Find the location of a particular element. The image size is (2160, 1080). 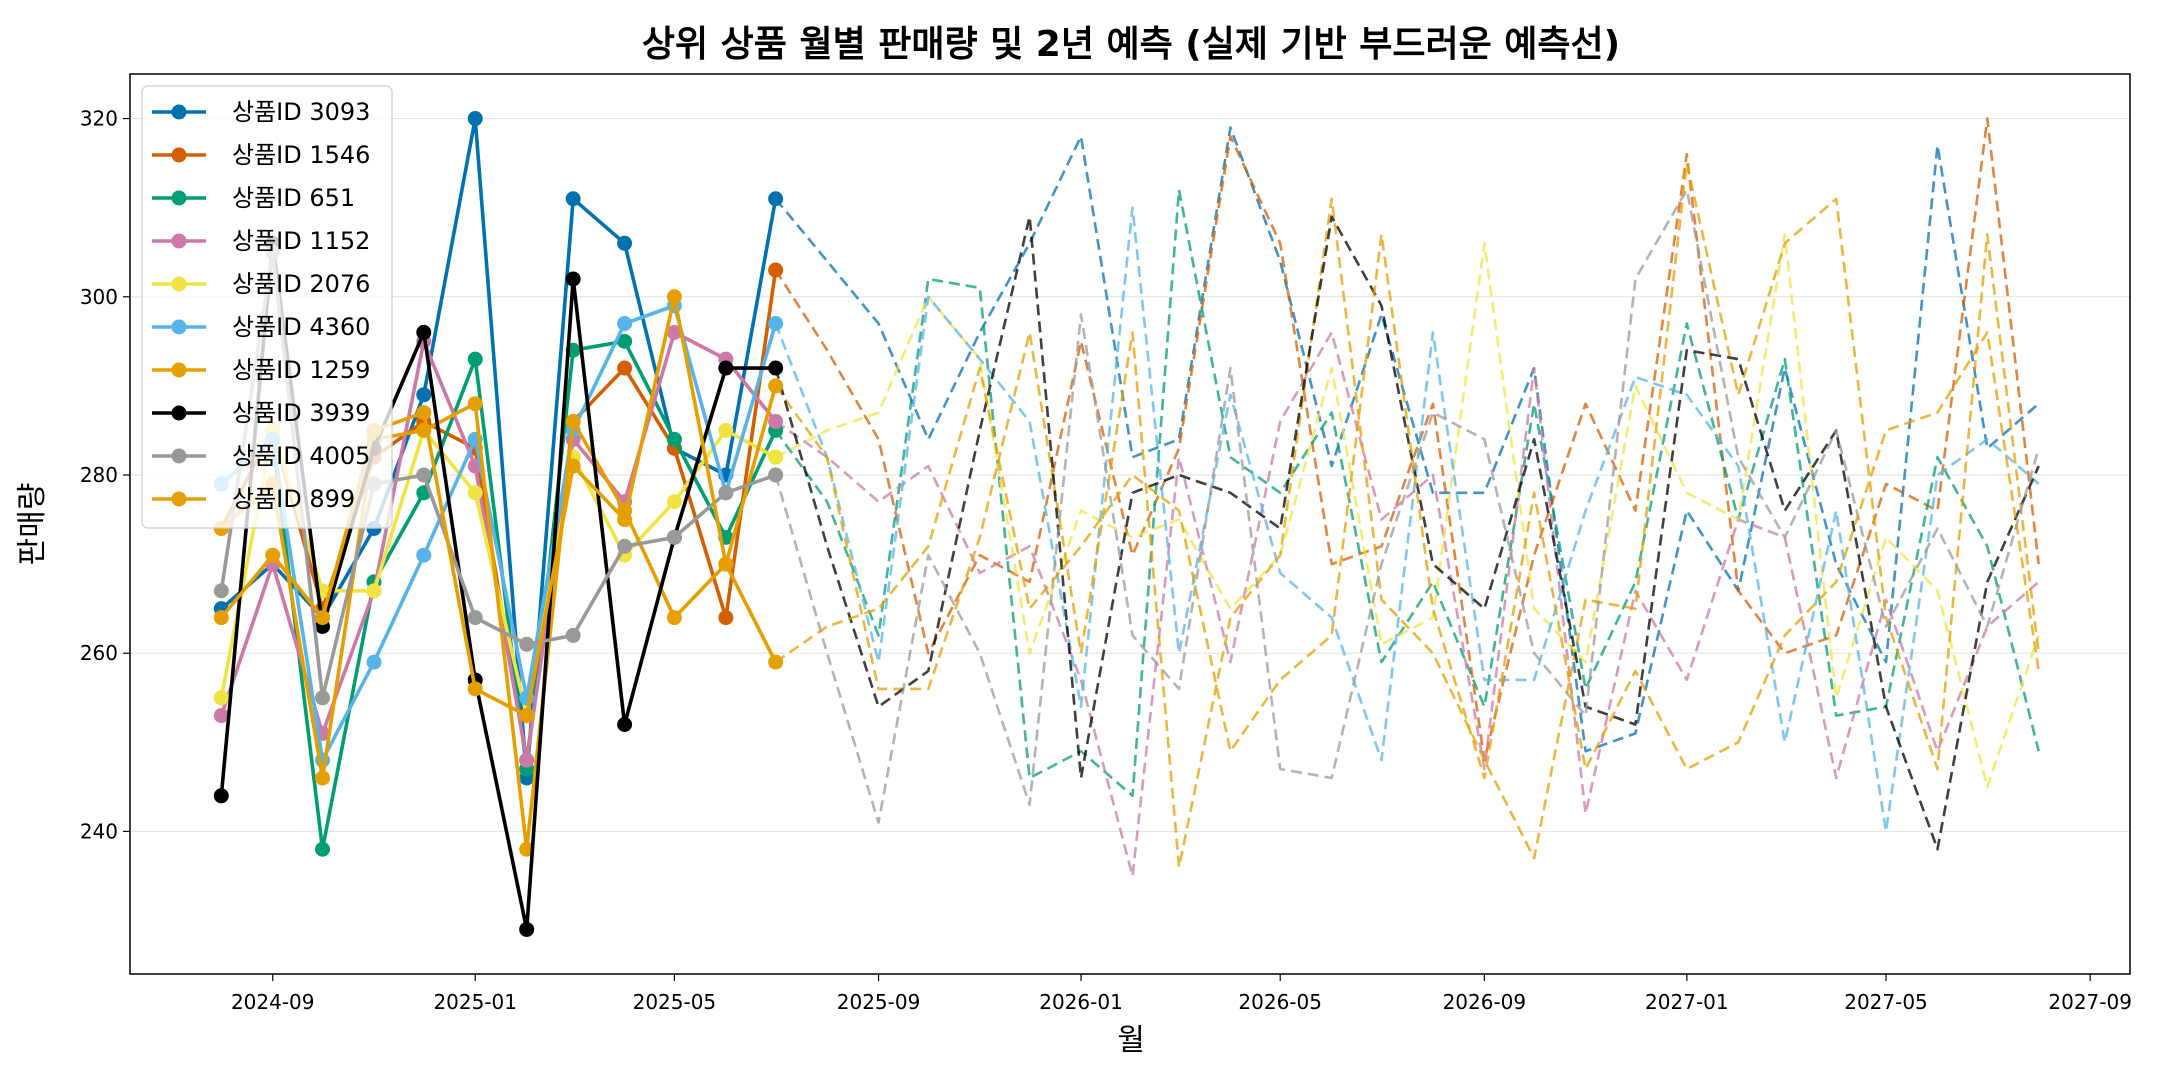

y-tick-label-240: 240 is located at coordinates (99, 831).